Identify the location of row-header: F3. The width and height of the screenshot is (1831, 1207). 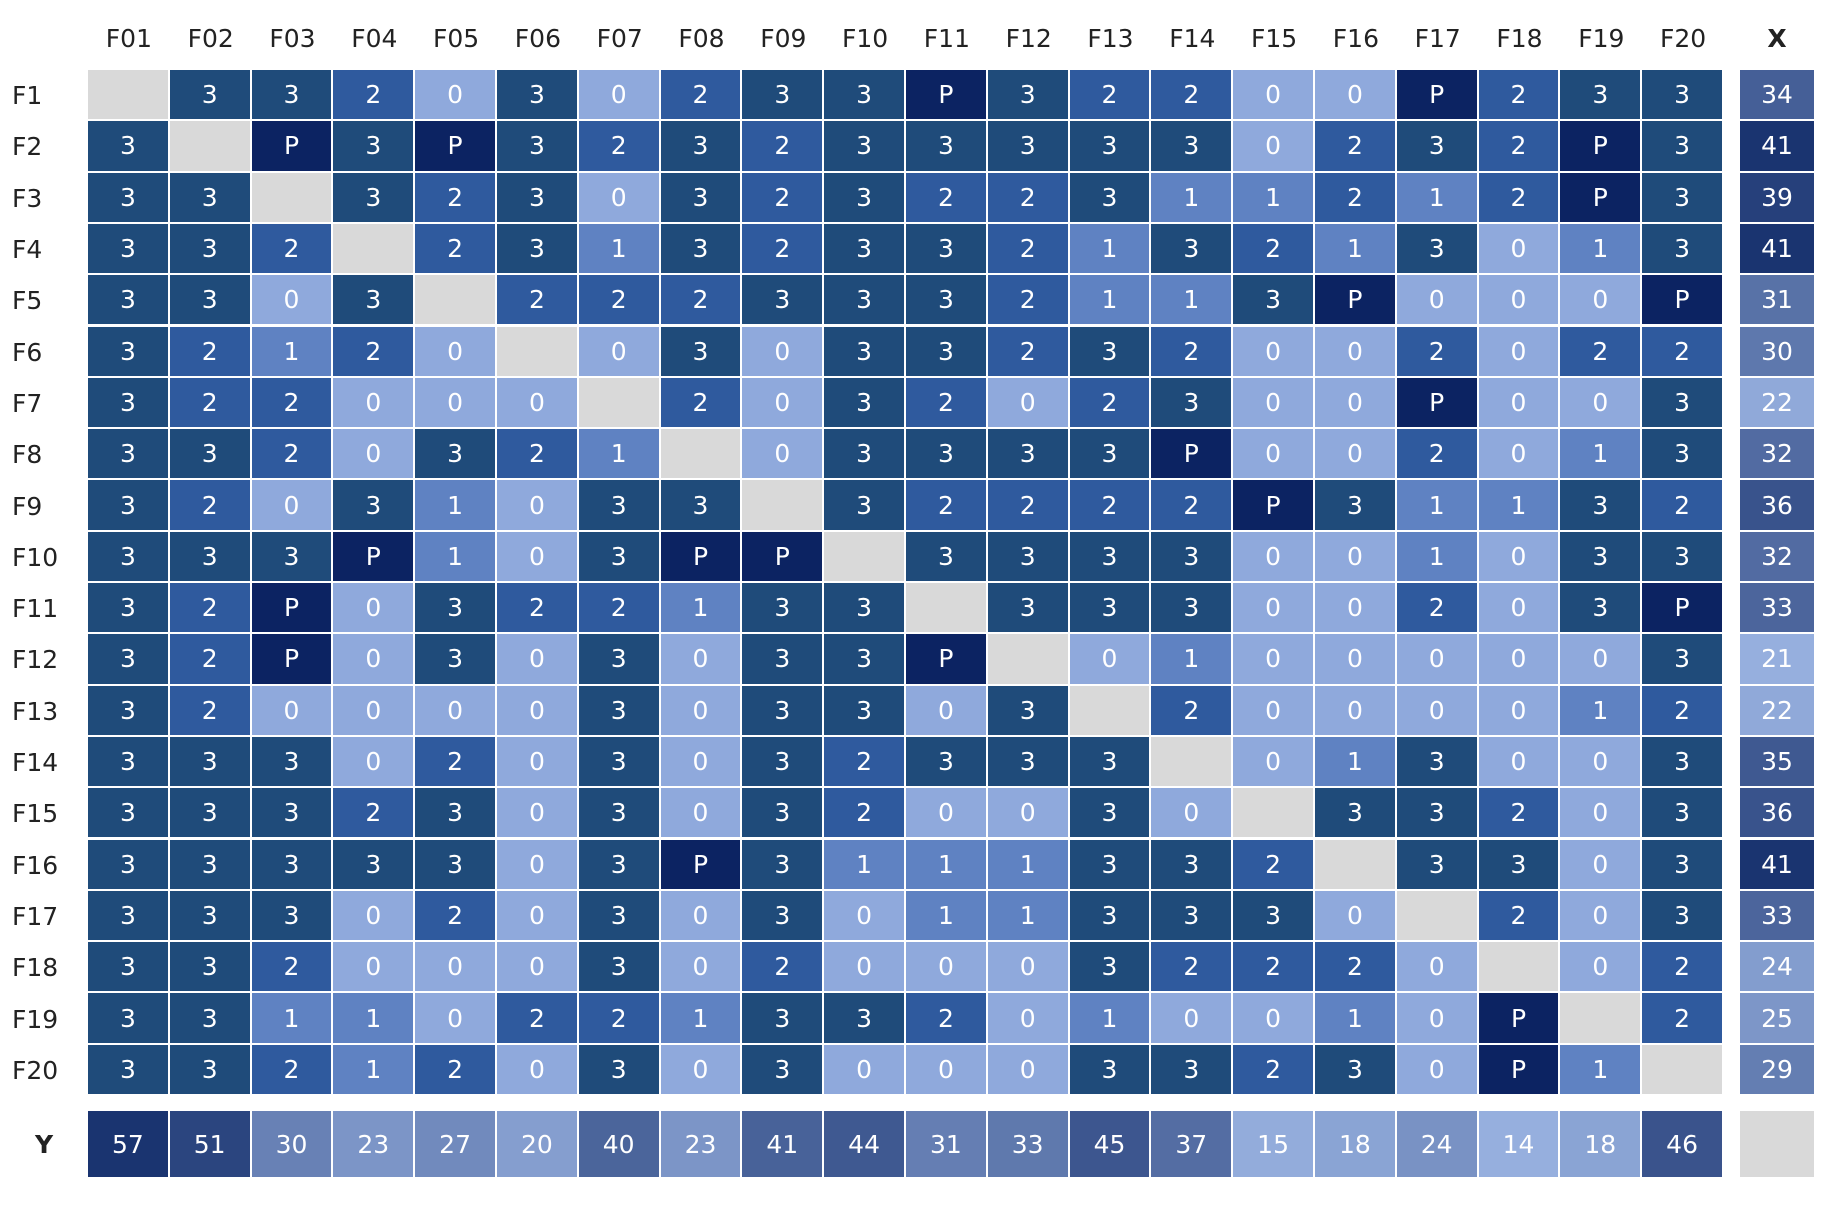
(27, 198).